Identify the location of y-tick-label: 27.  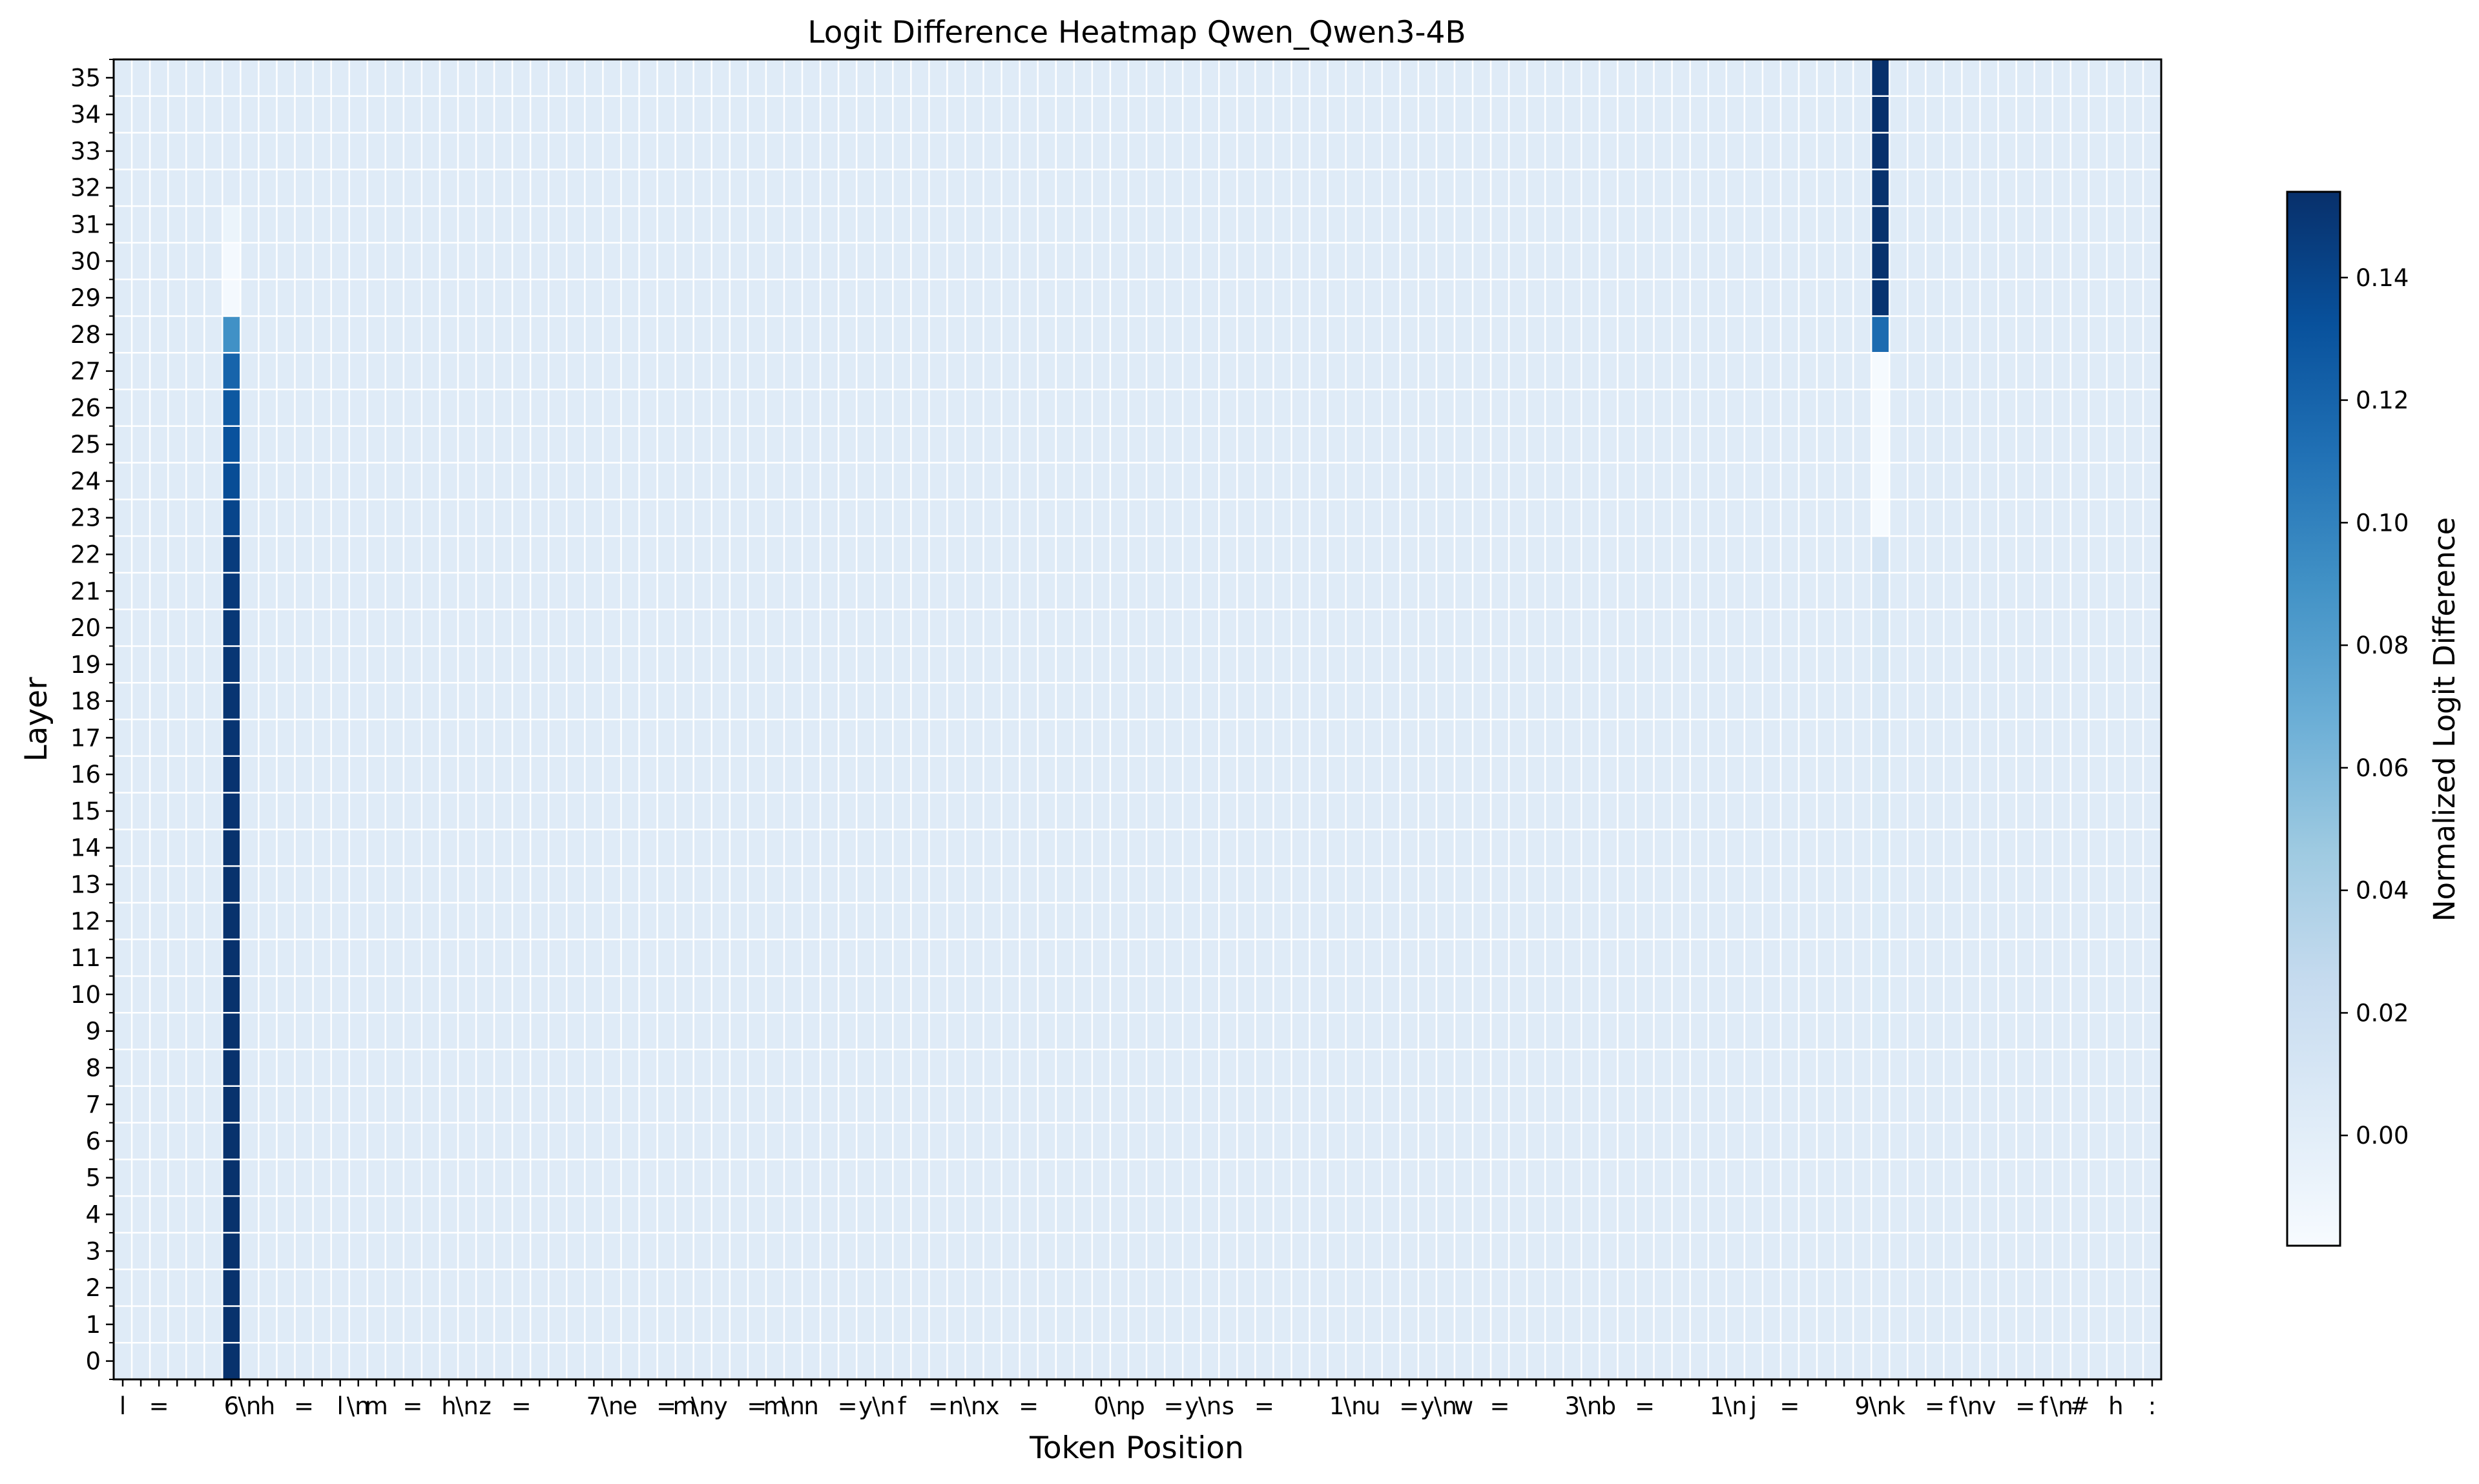
(85, 372).